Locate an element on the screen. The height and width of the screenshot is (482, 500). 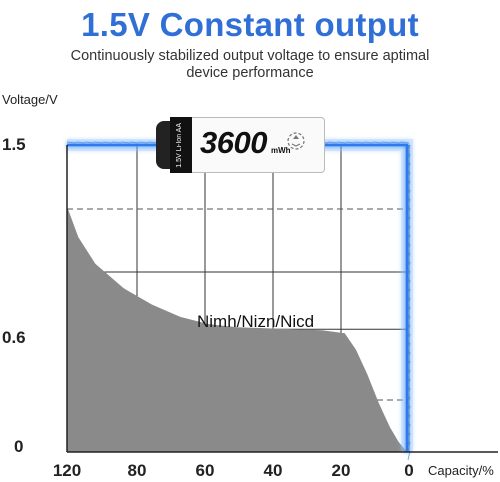
x-tick-label: 80 is located at coordinates (137, 470).